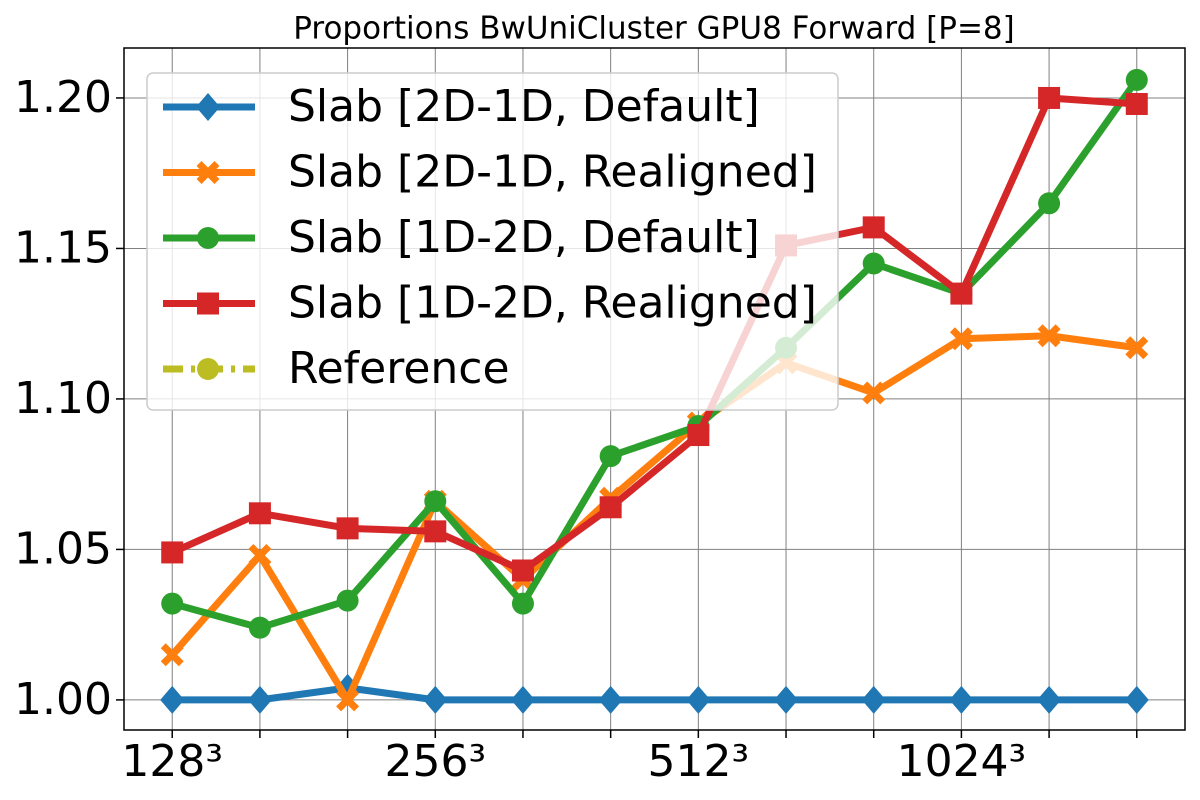  What do you see at coordinates (435, 761) in the screenshot?
I see `x-tick-label: 256³` at bounding box center [435, 761].